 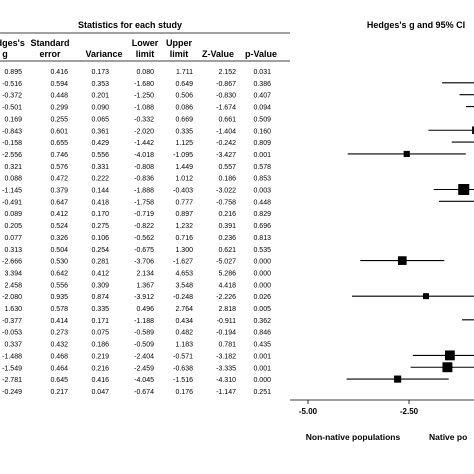 What do you see at coordinates (59, 179) in the screenshot?
I see `table-cell: 0.472` at bounding box center [59, 179].